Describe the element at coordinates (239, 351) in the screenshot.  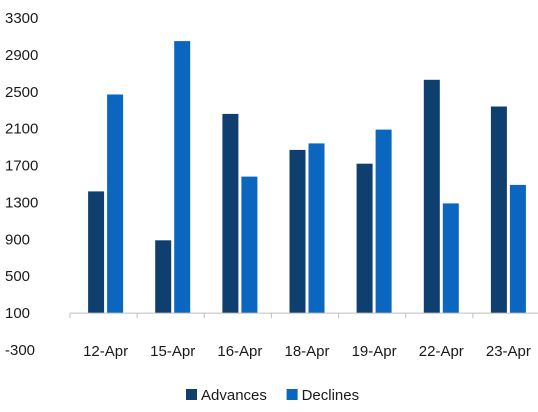
I see `x-tick-label: 16-Apr` at that location.